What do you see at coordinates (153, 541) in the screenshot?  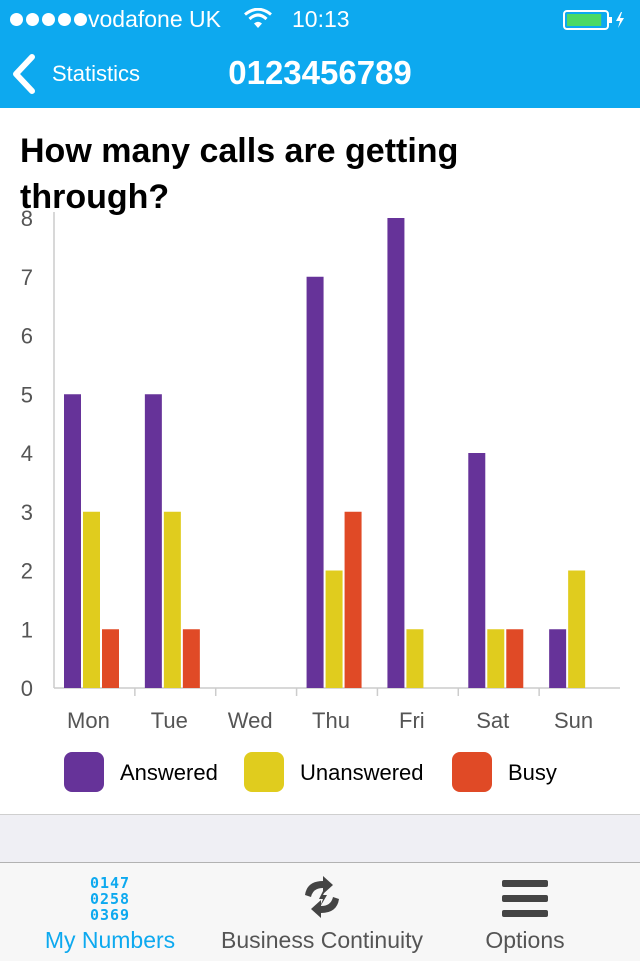 I see `bar-answered-tue` at bounding box center [153, 541].